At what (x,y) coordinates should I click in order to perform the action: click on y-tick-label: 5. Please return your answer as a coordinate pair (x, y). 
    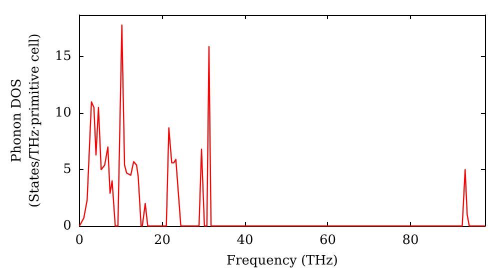
    Looking at the image, I should click on (67, 170).